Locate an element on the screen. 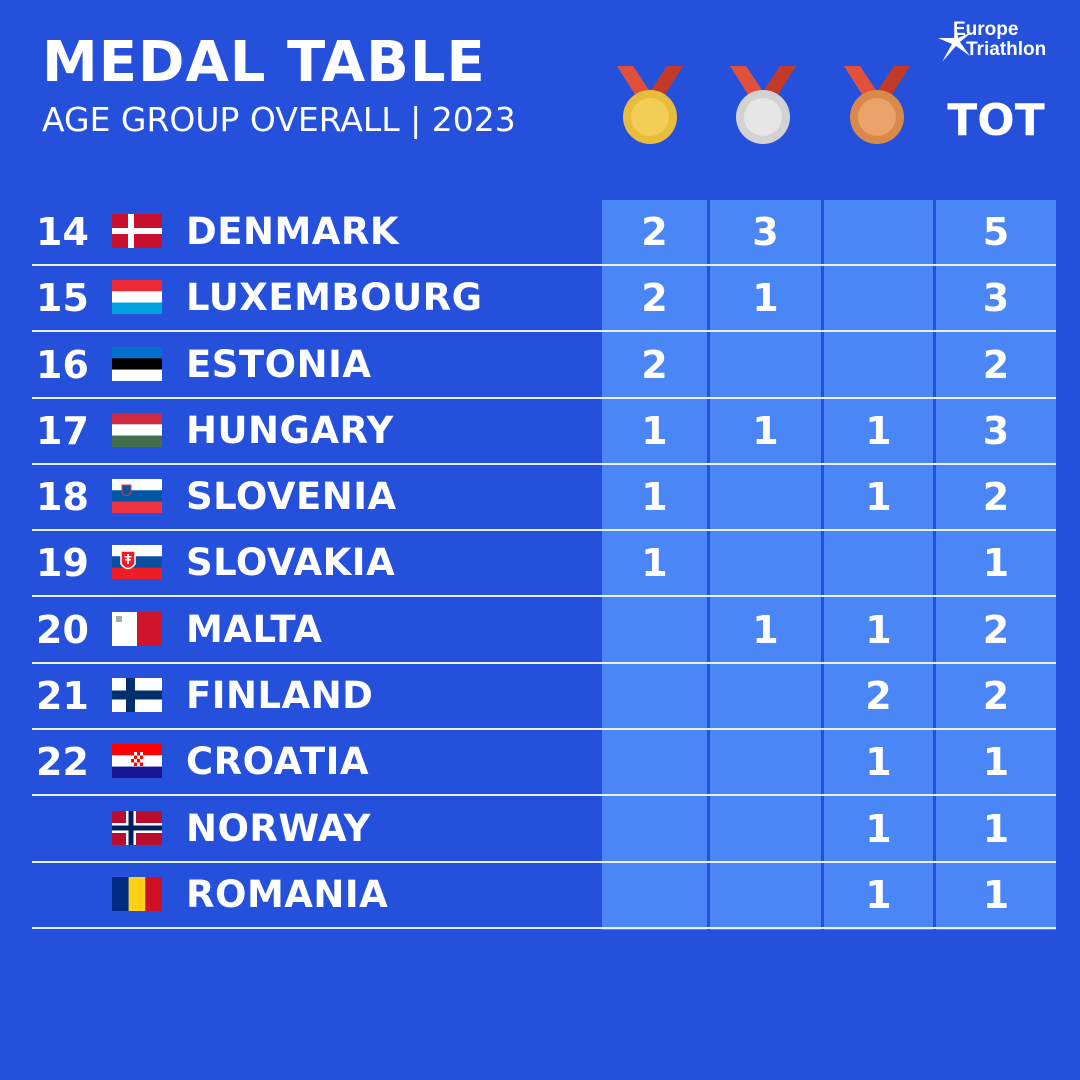  table-row: 20 MALTA 1 1 2 is located at coordinates (544, 631).